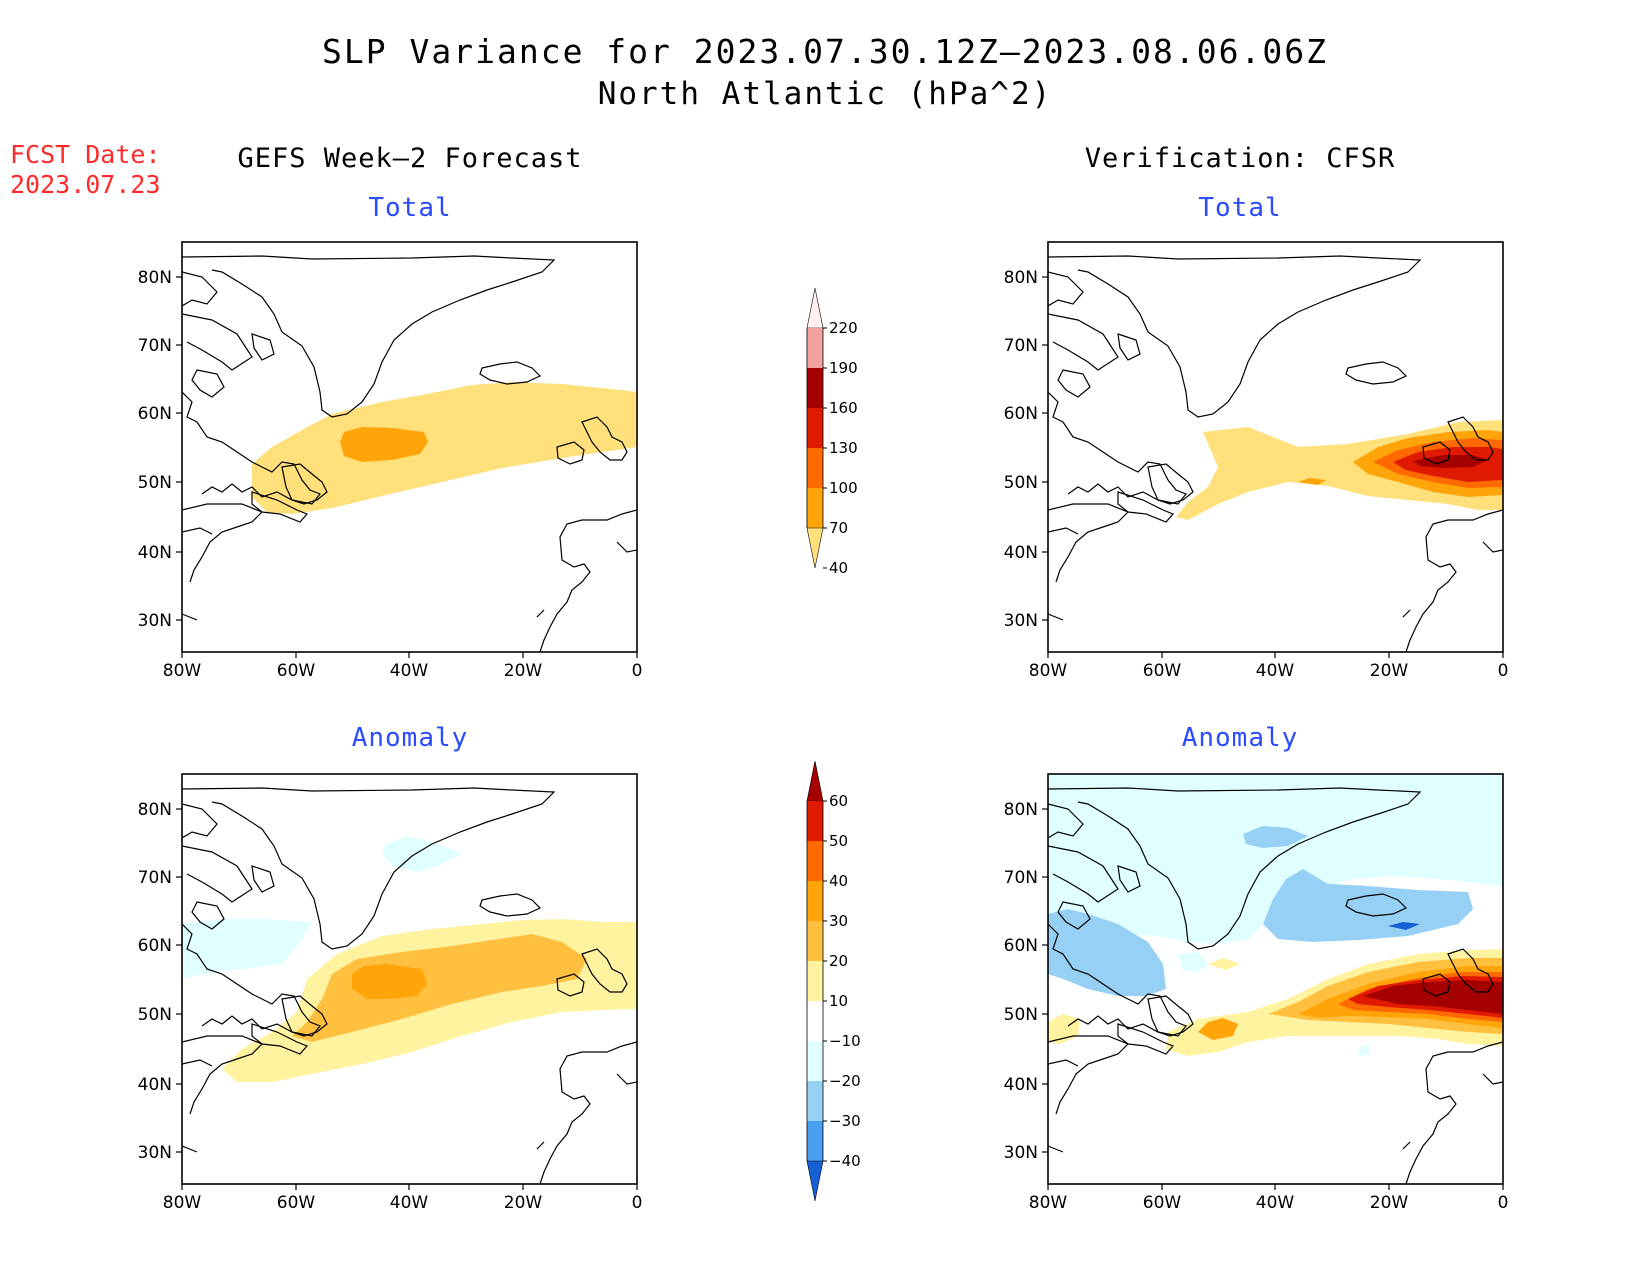 The image size is (1650, 1275). I want to click on lat-tick-label-forecast-anomaly-60N: 60N, so click(155, 946).